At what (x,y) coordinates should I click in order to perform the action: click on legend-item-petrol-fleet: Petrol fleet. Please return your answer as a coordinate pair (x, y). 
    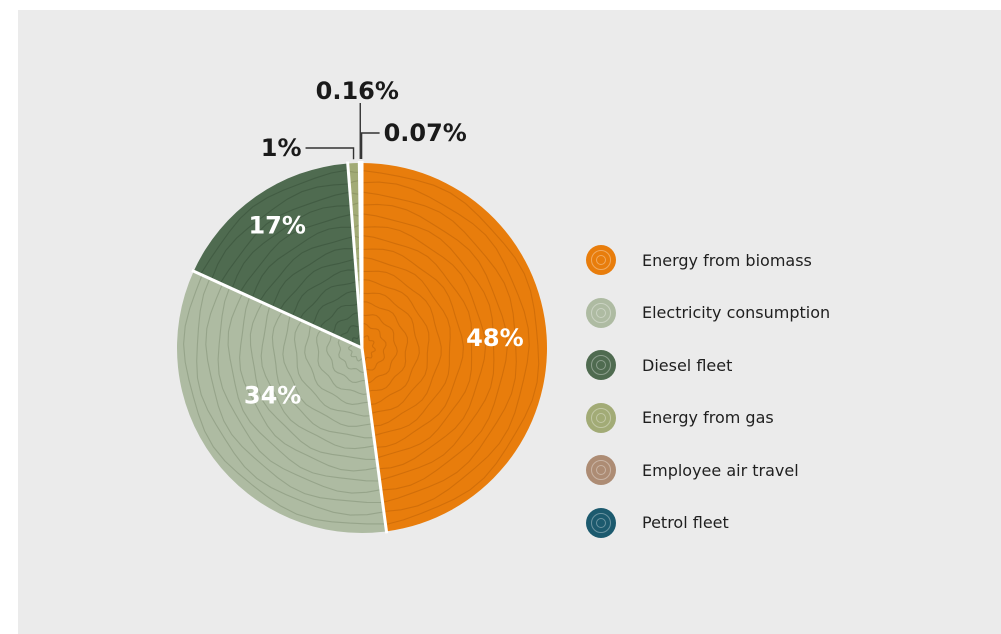
    Looking at the image, I should click on (708, 523).